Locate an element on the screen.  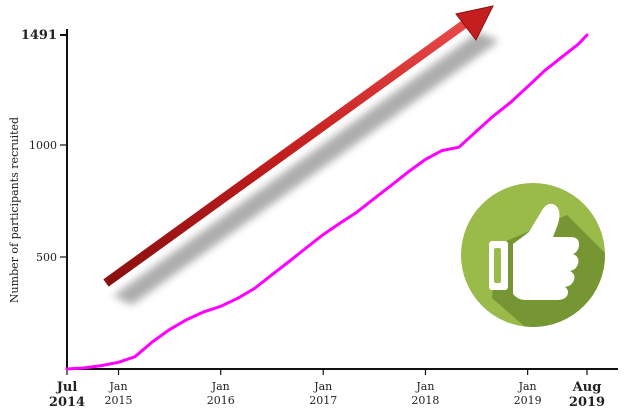
x-tick-label: Aug is located at coordinates (587, 387).